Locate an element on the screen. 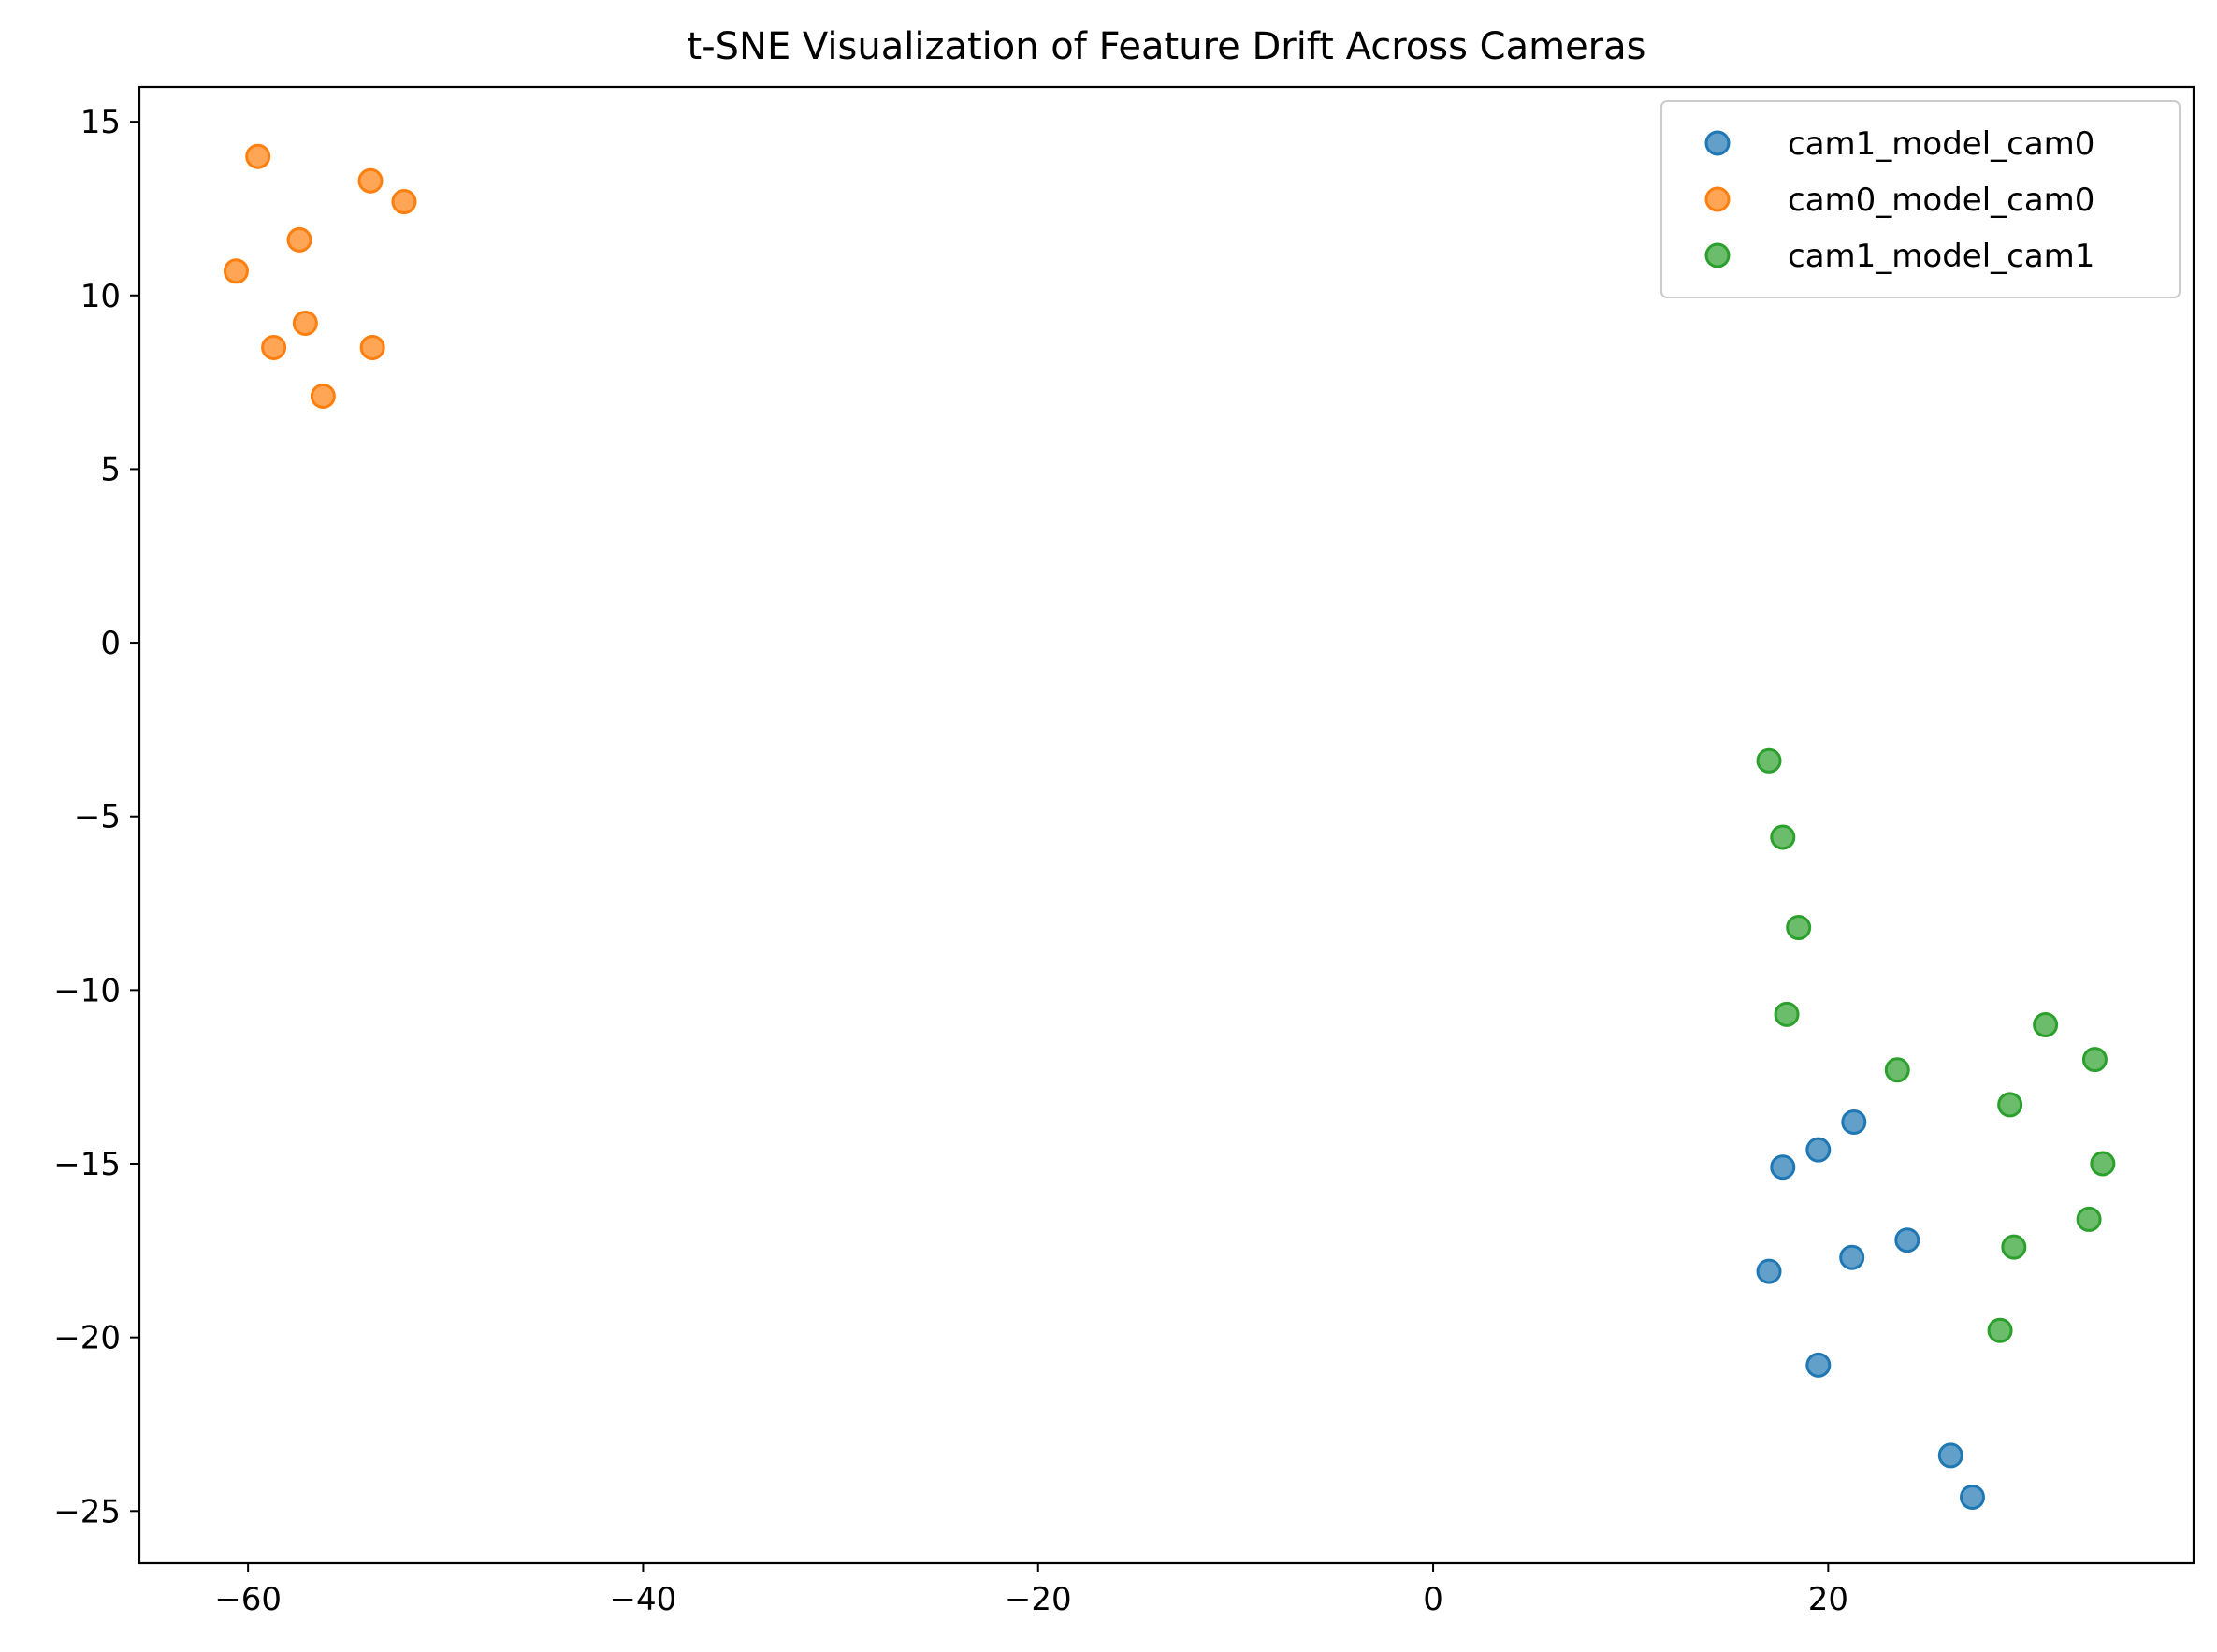  y-tick-label: −15 is located at coordinates (87, 1164).